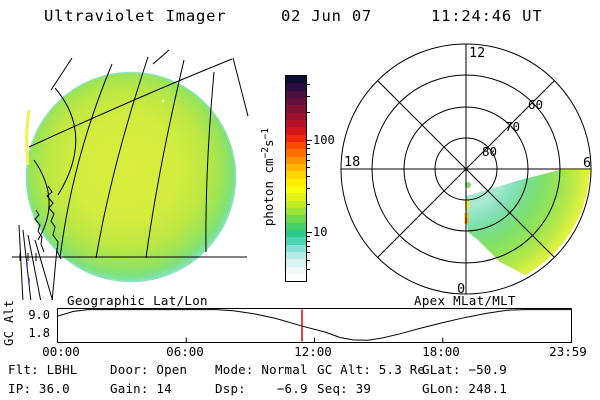 Image resolution: width=600 pixels, height=400 pixels. What do you see at coordinates (320, 232) in the screenshot?
I see `colorbar-tick-10: 10` at bounding box center [320, 232].